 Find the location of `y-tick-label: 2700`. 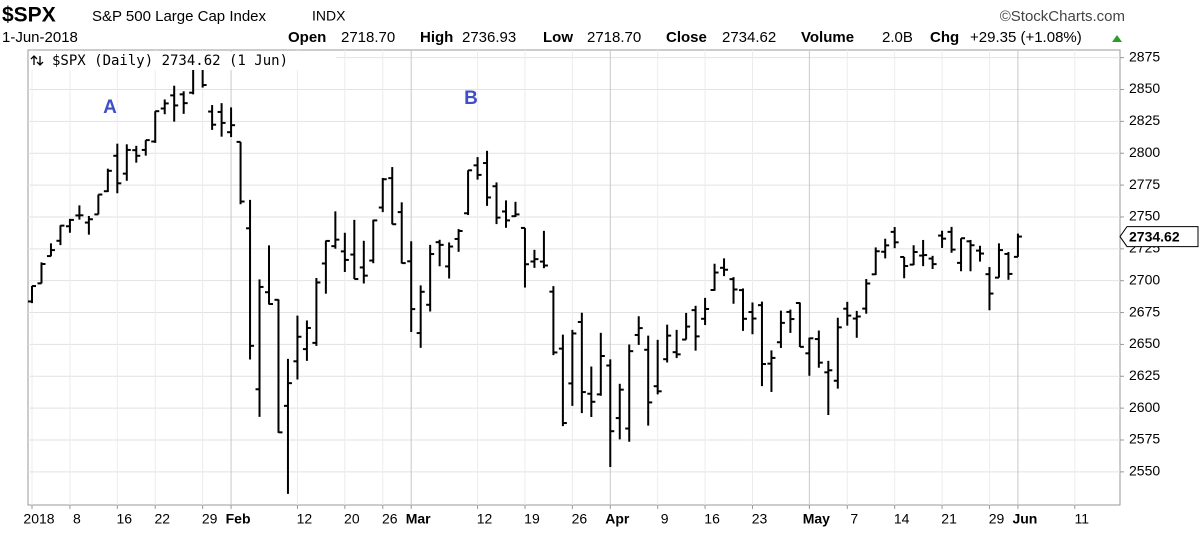

y-tick-label: 2700 is located at coordinates (1144, 279).